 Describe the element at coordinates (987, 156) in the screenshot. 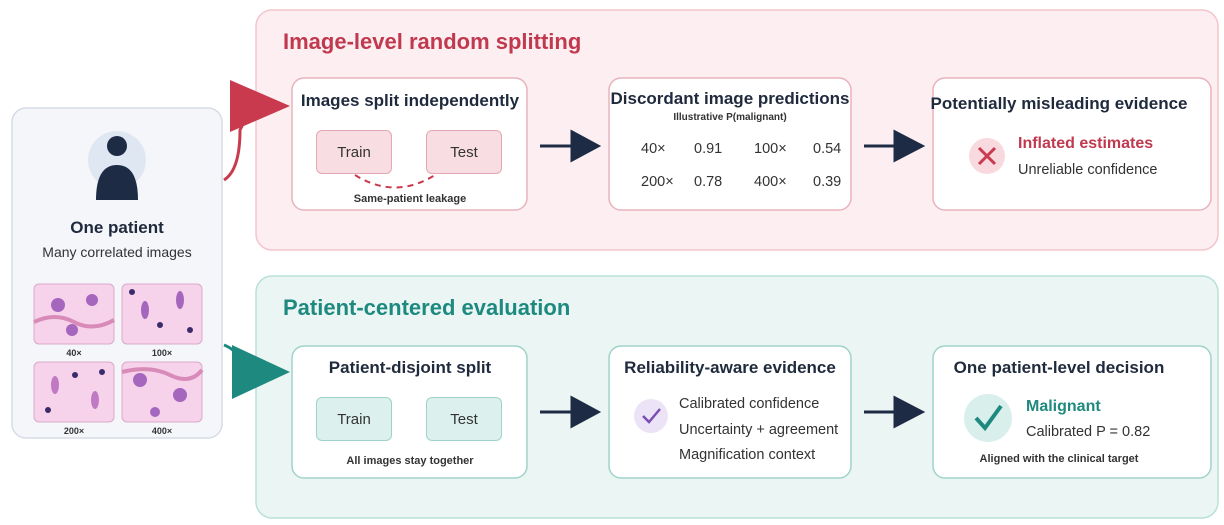

I see `x-icon` at that location.